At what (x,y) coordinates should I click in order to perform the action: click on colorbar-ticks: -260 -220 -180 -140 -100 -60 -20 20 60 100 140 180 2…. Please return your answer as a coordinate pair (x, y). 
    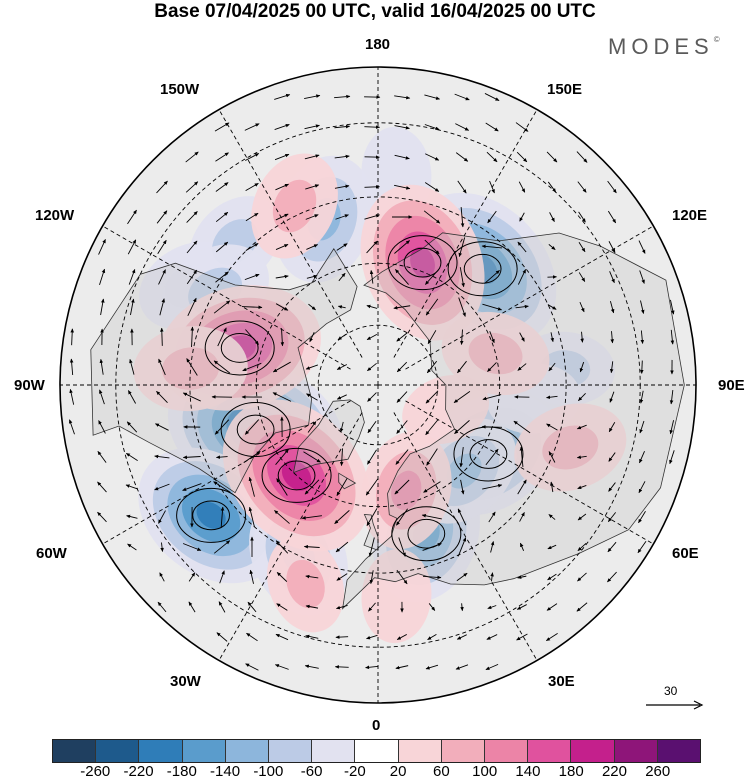
    Looking at the image, I should click on (375, 773).